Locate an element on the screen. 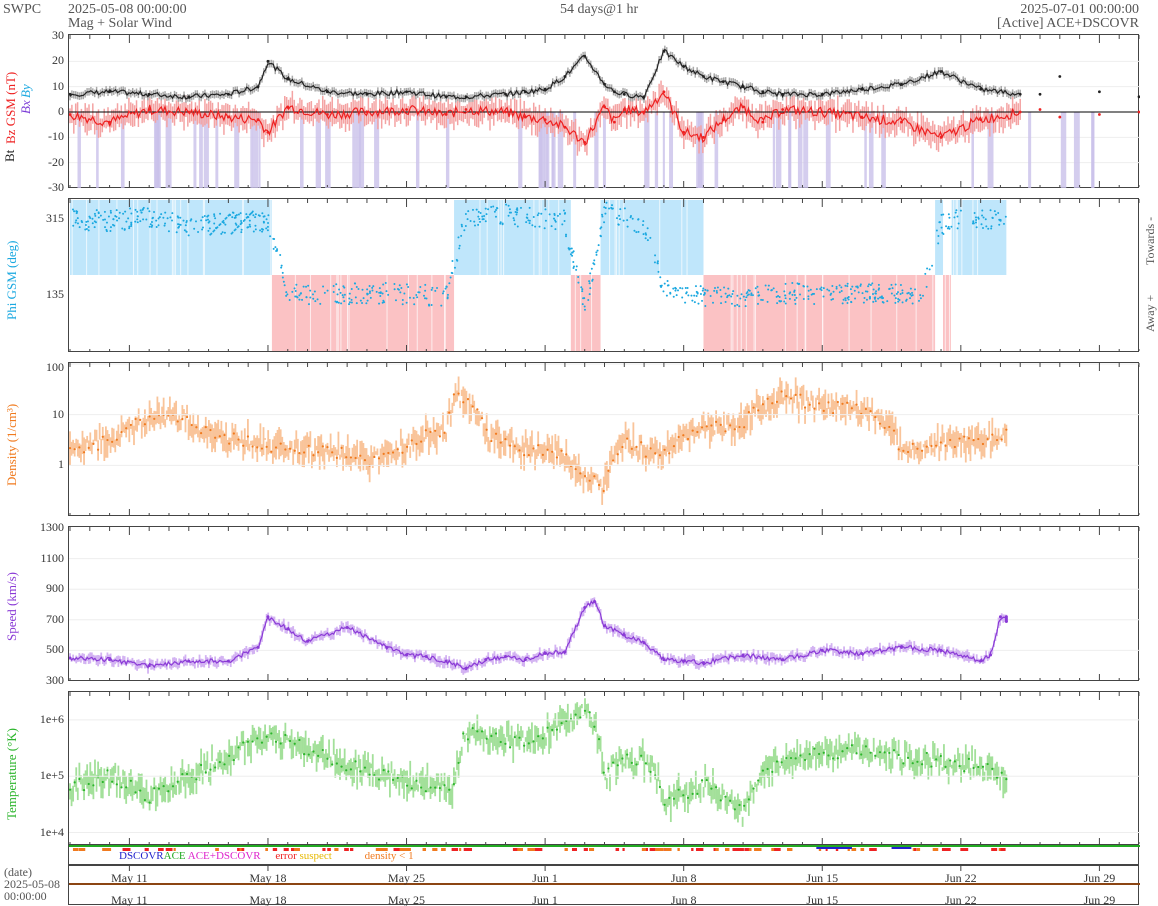 The image size is (1158, 906). product-title: Mag + Solar Wind is located at coordinates (120, 23).